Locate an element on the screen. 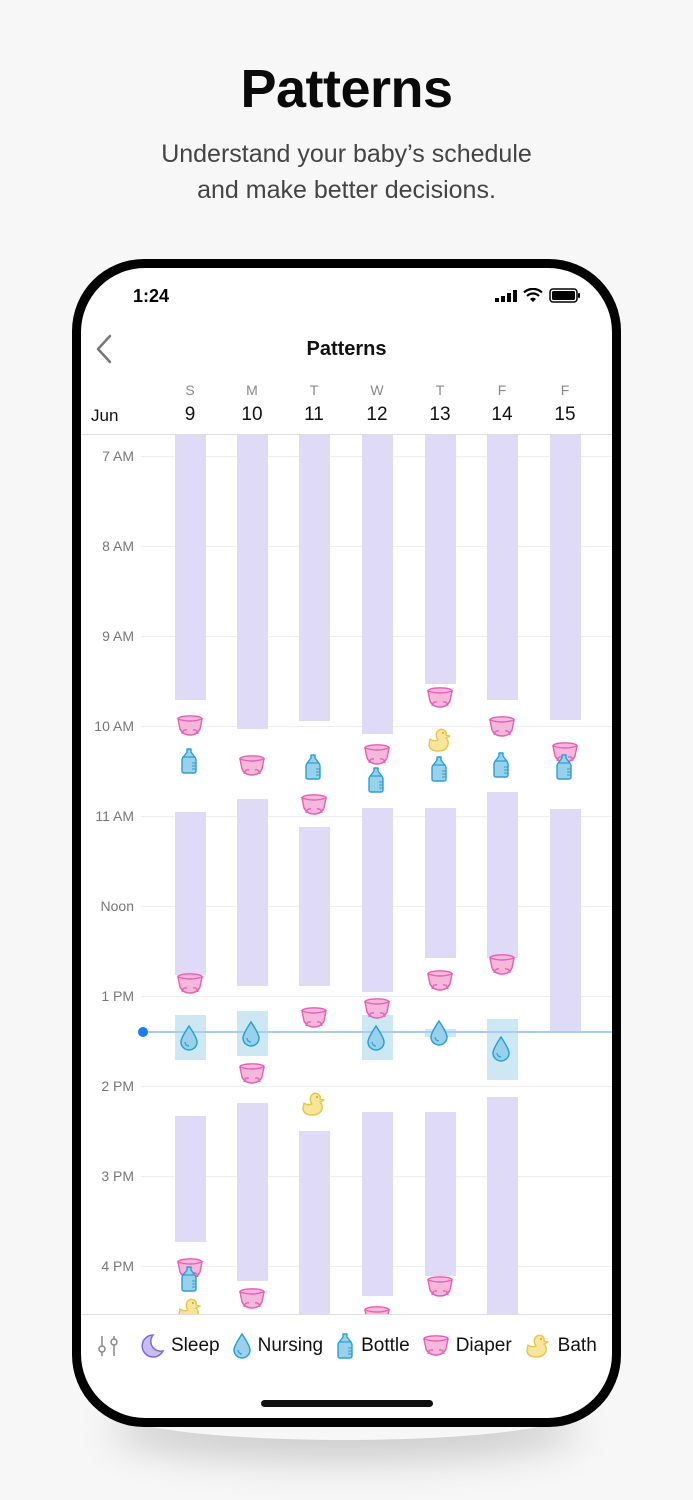 The width and height of the screenshot is (693, 1500). legend-bar: Sleep Nursing Bottle Diaper Bath is located at coordinates (352, 1346).